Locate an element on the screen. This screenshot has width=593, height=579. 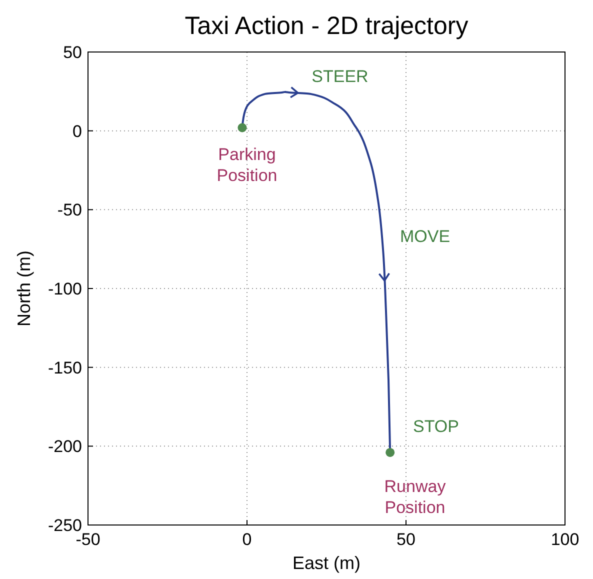
y-tick-label: 0 is located at coordinates (77, 131).